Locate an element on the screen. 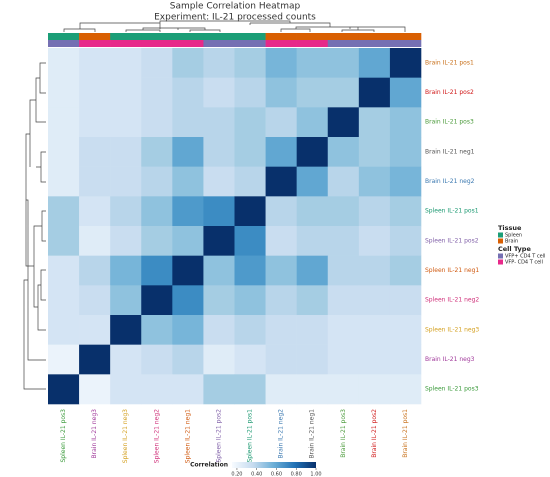 The height and width of the screenshot is (477, 550). legend-label: VFP- CD4 T cell is located at coordinates (524, 263).